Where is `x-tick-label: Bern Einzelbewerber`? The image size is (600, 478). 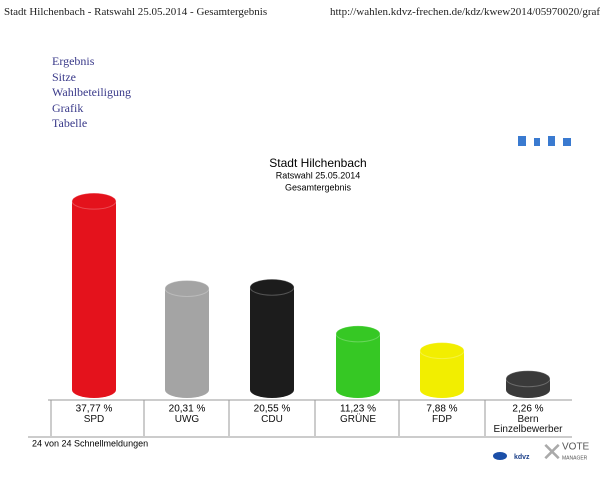 x-tick-label: Bern Einzelbewerber is located at coordinates (528, 424).